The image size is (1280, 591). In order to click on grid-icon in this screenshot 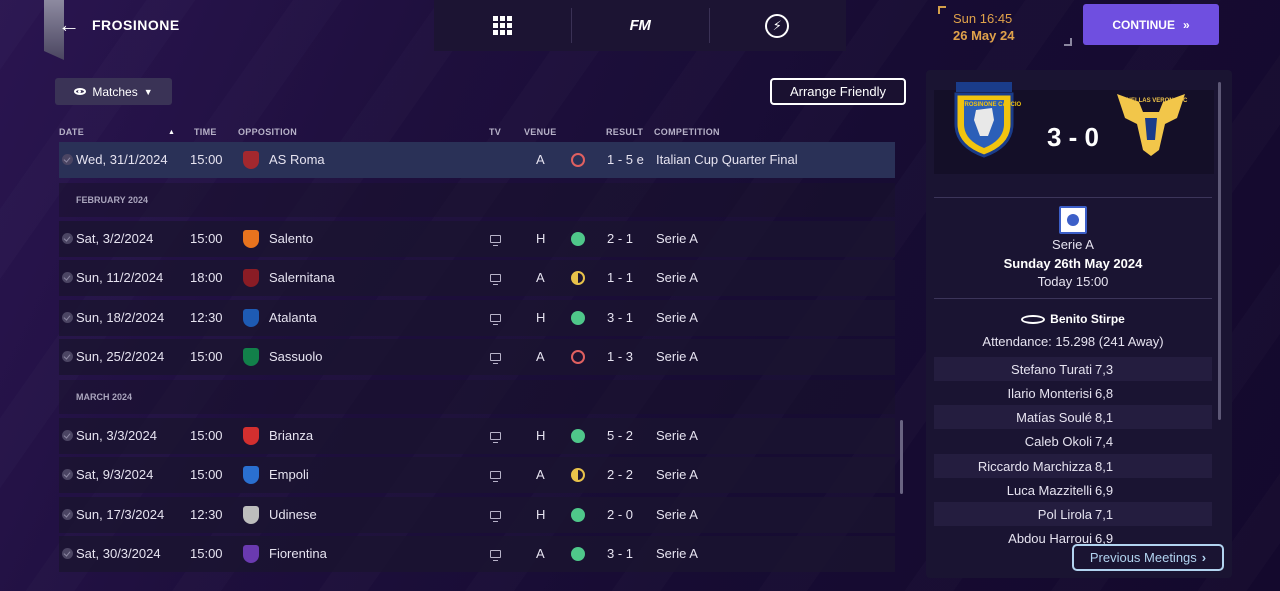, I will do `click(503, 25)`.